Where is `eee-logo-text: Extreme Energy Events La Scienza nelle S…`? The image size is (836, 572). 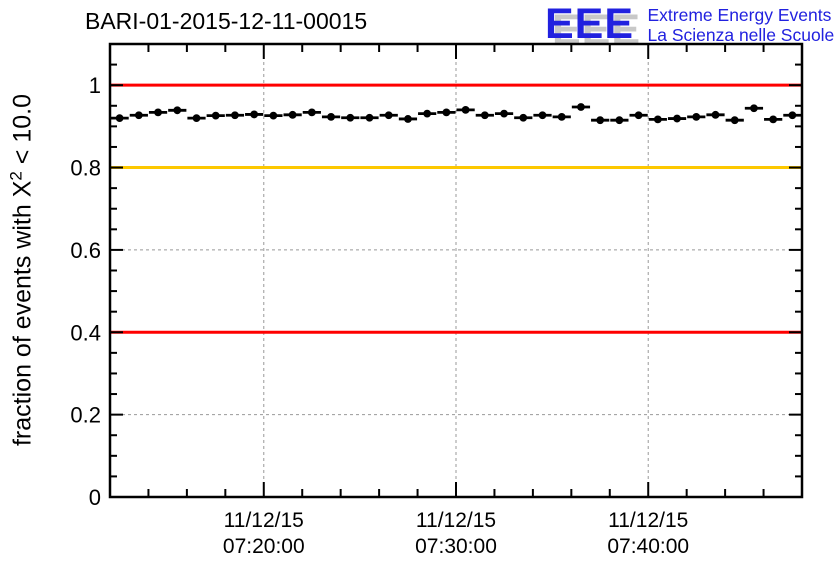
eee-logo-text: Extreme Energy Events La Scienza nelle S… is located at coordinates (741, 23).